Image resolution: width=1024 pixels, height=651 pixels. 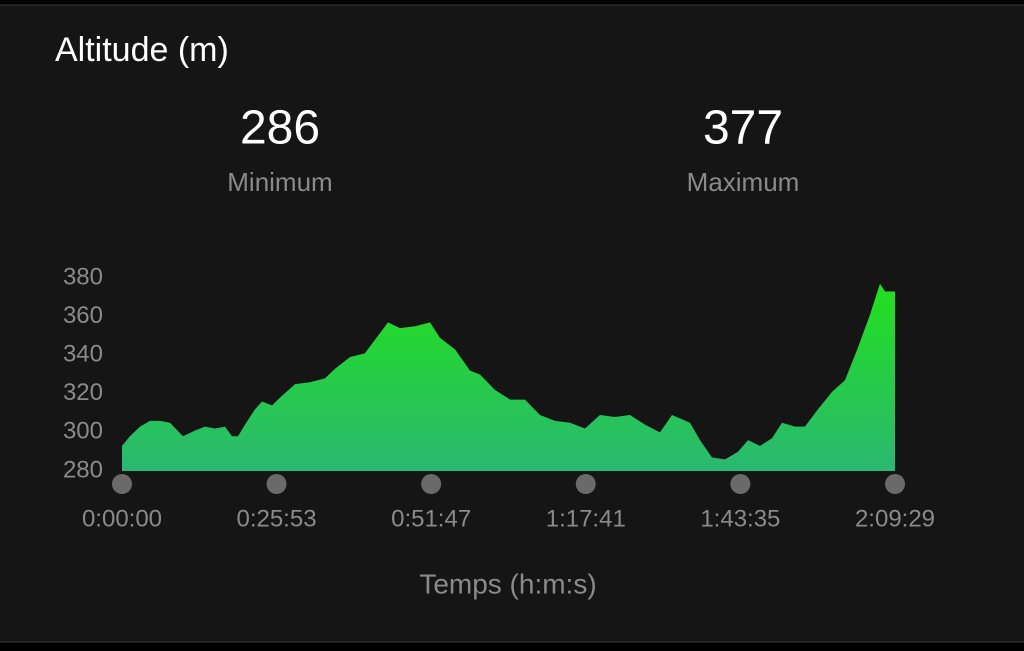 What do you see at coordinates (142, 50) in the screenshot?
I see `title: Altitude (m)` at bounding box center [142, 50].